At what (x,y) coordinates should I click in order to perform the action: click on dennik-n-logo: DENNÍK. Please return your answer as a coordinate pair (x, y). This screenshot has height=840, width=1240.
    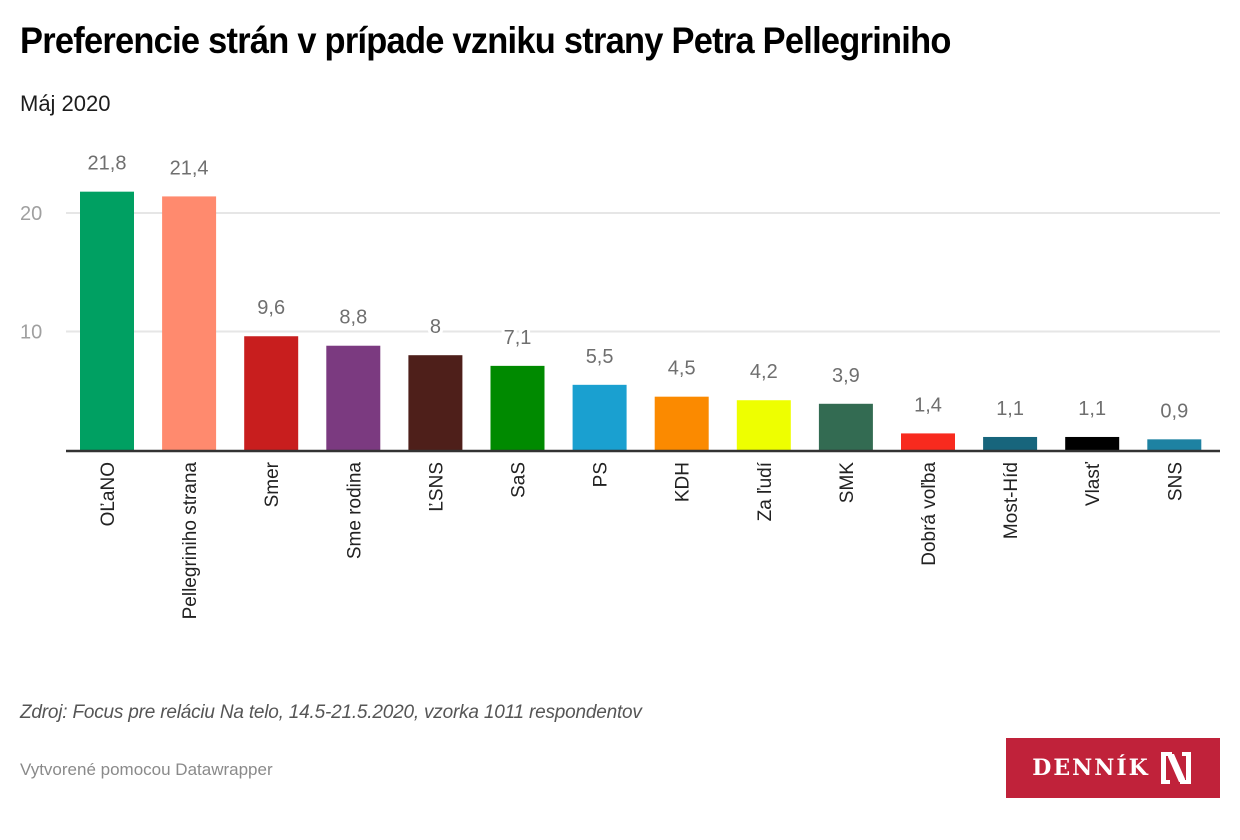
    Looking at the image, I should click on (1113, 768).